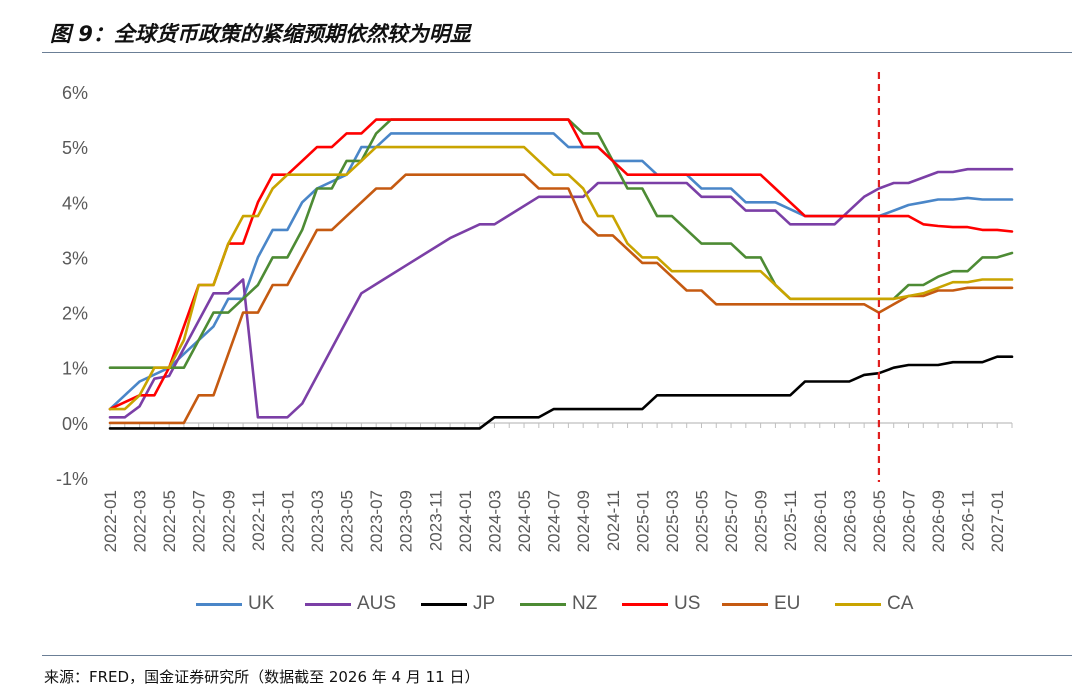 This screenshot has height=698, width=1080. Describe the element at coordinates (968, 520) in the screenshot. I see `x-tick-label: 2026-11` at that location.